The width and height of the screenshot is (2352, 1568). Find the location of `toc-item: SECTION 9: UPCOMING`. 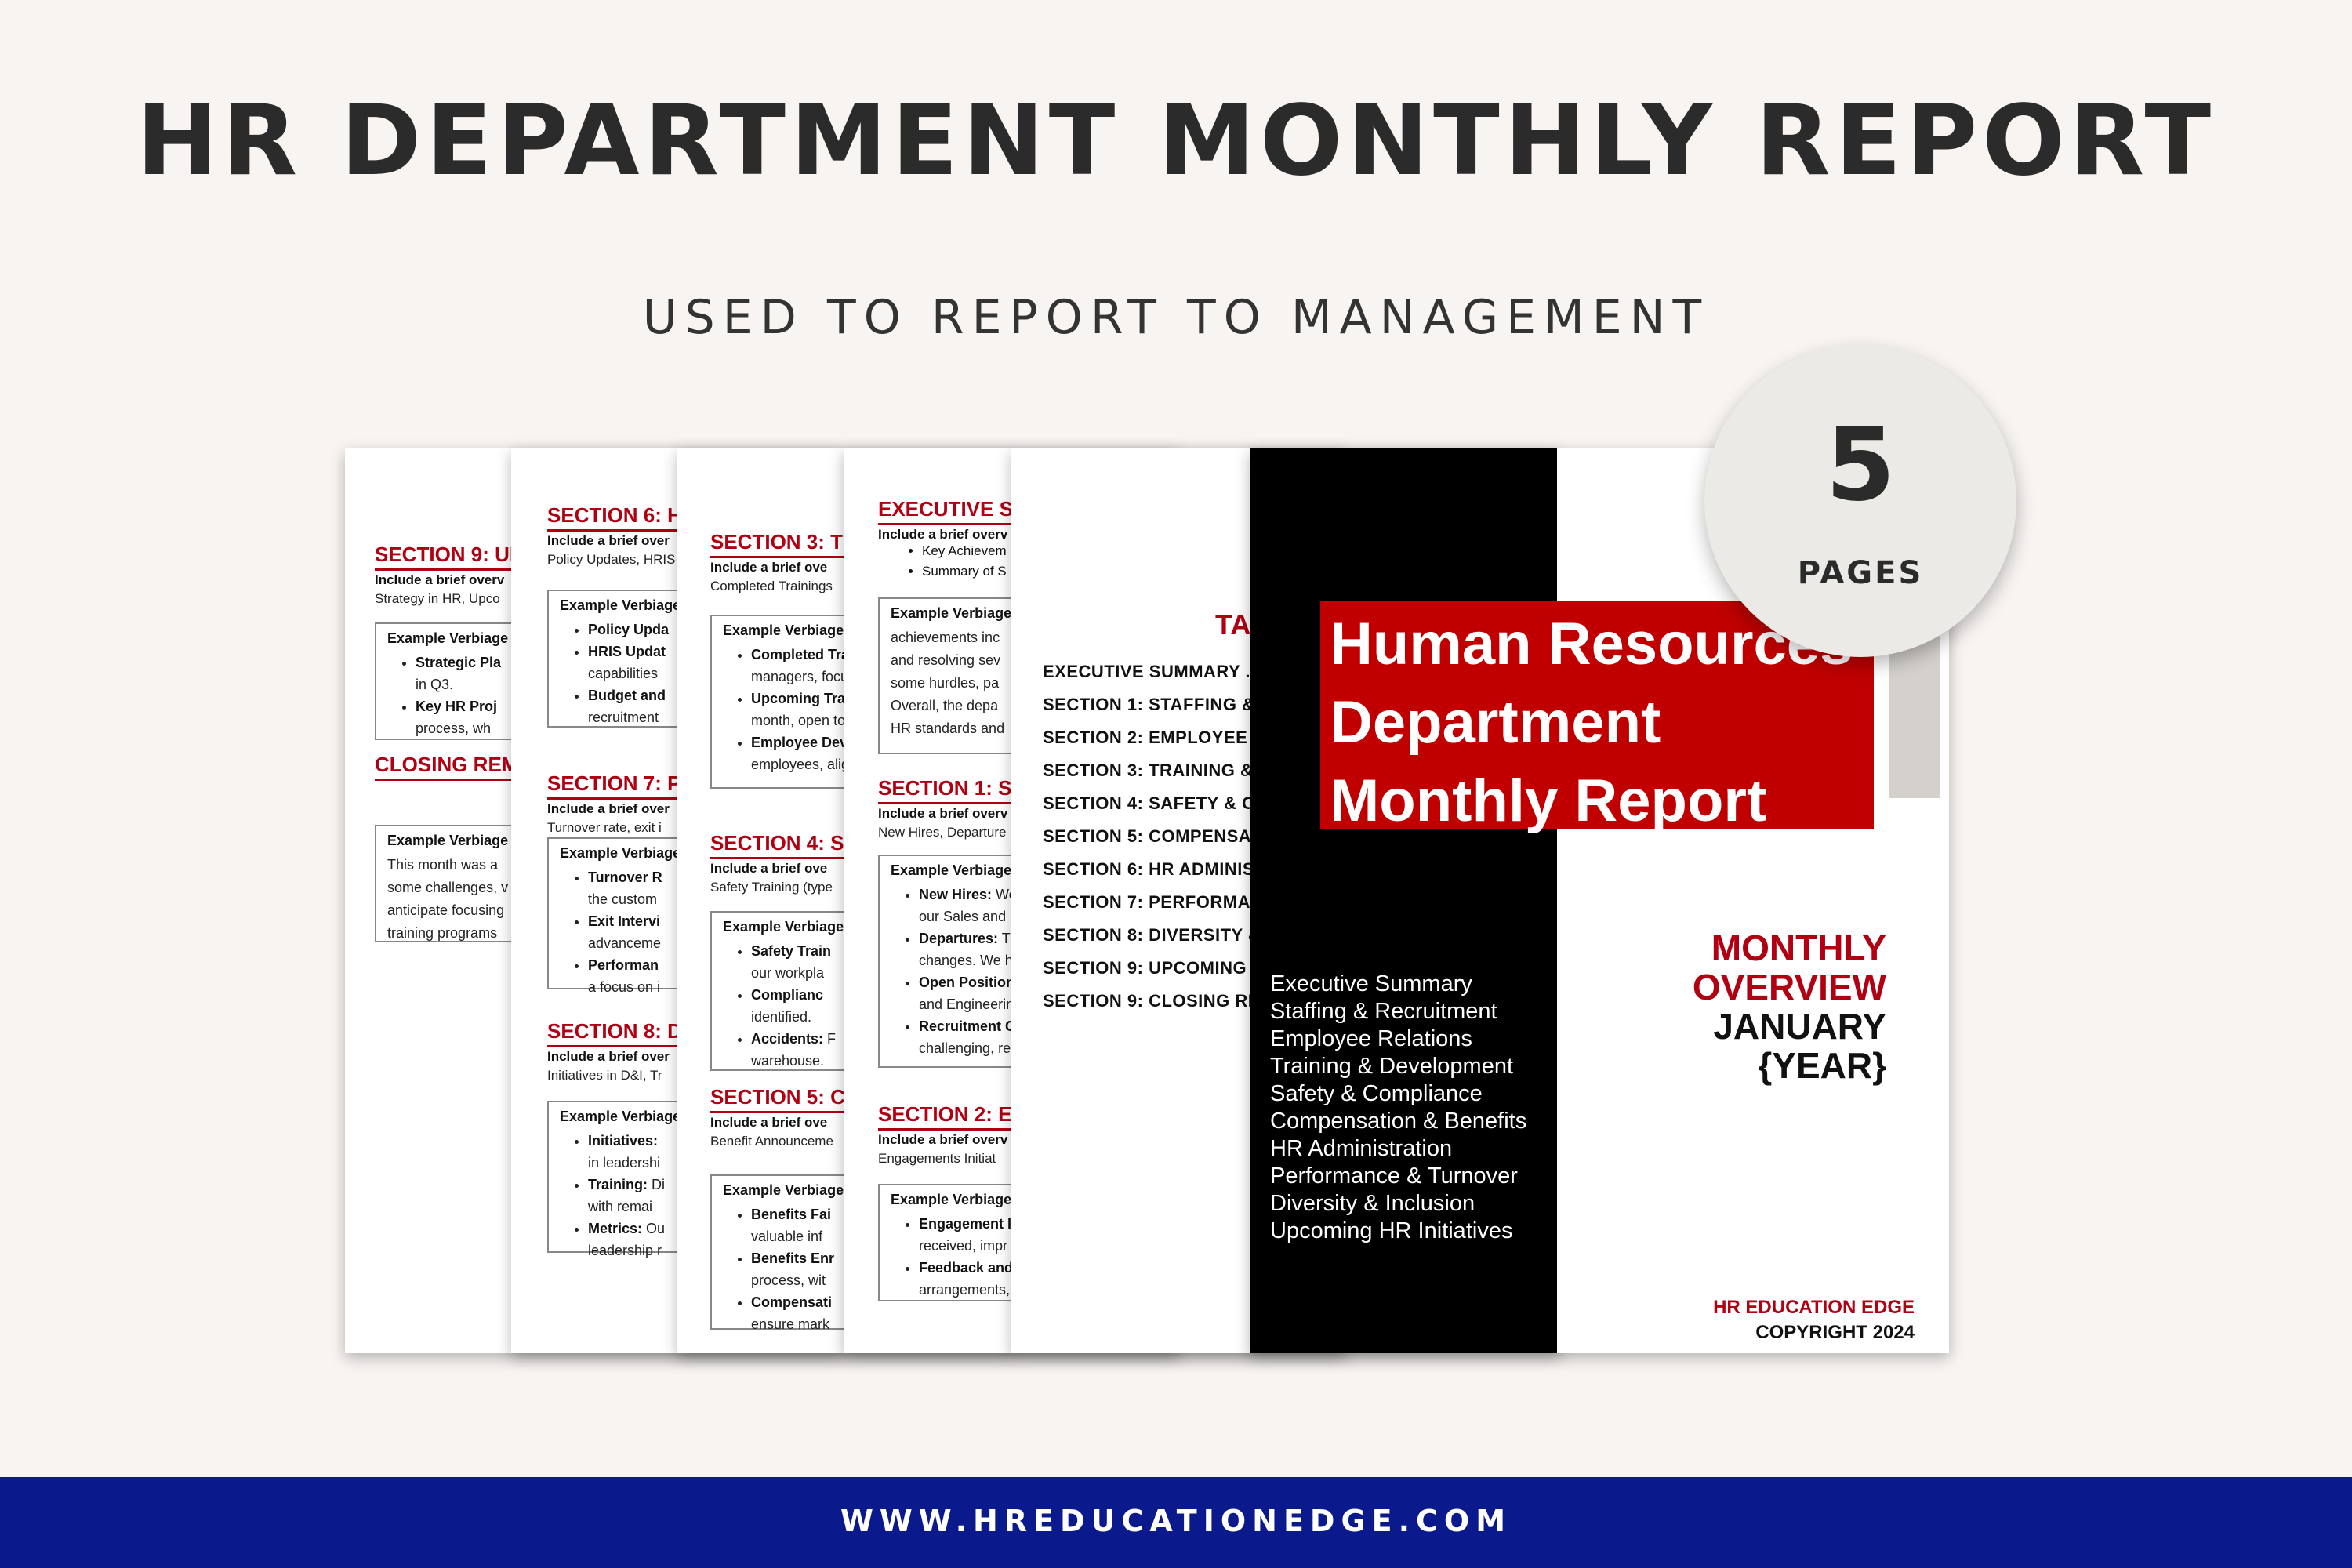

toc-item: SECTION 9: UPCOMING is located at coordinates (1145, 968).